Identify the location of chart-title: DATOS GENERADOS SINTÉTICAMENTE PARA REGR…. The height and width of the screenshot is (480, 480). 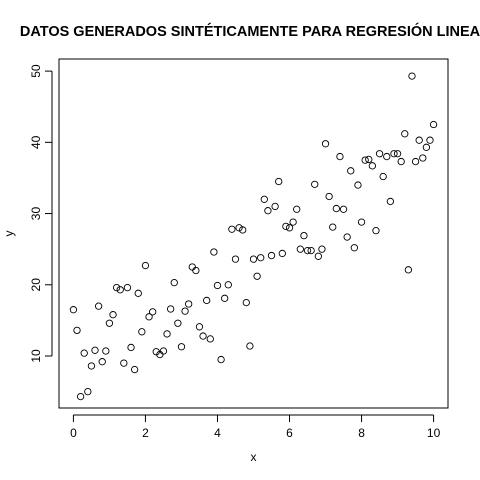
(250, 31).